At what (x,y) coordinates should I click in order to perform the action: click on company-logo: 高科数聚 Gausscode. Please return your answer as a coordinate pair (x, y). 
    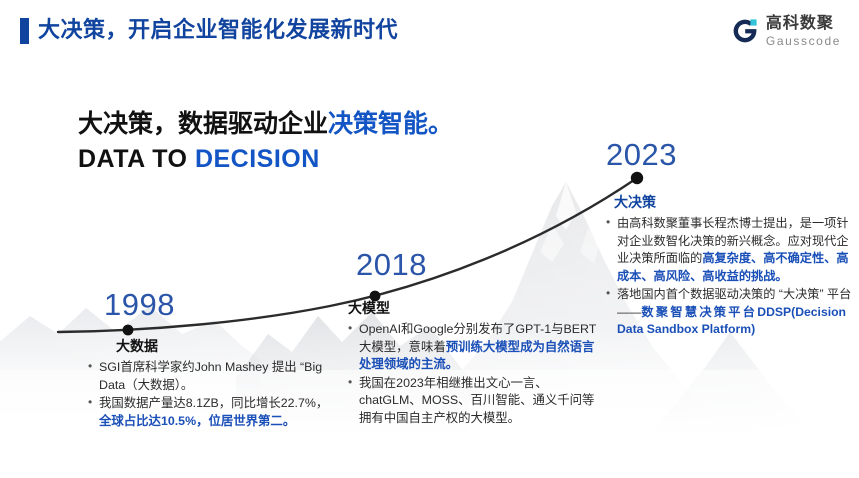
    Looking at the image, I should click on (786, 31).